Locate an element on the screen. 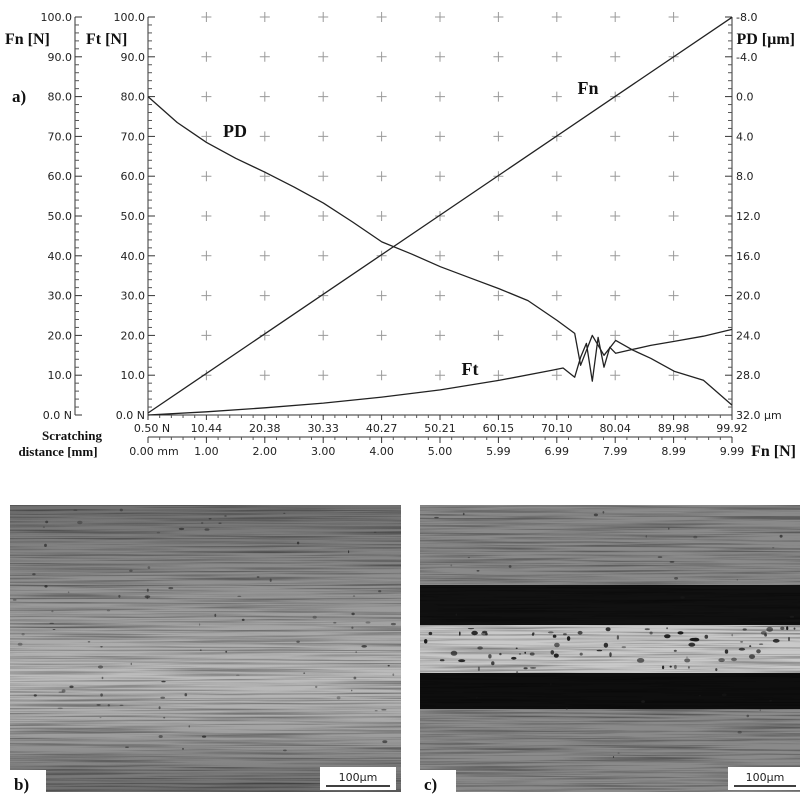  right-tick-label: -4.0 is located at coordinates (746, 57).